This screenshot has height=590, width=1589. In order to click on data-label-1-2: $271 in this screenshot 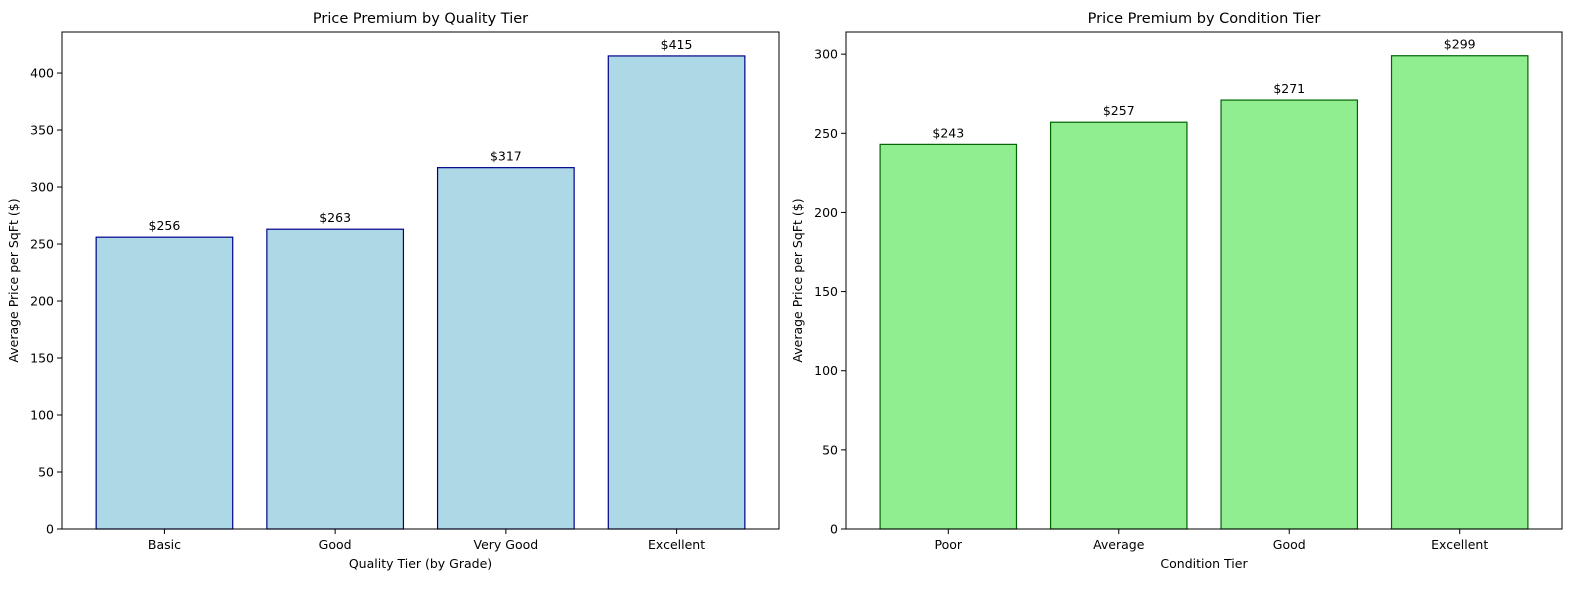, I will do `click(1289, 88)`.